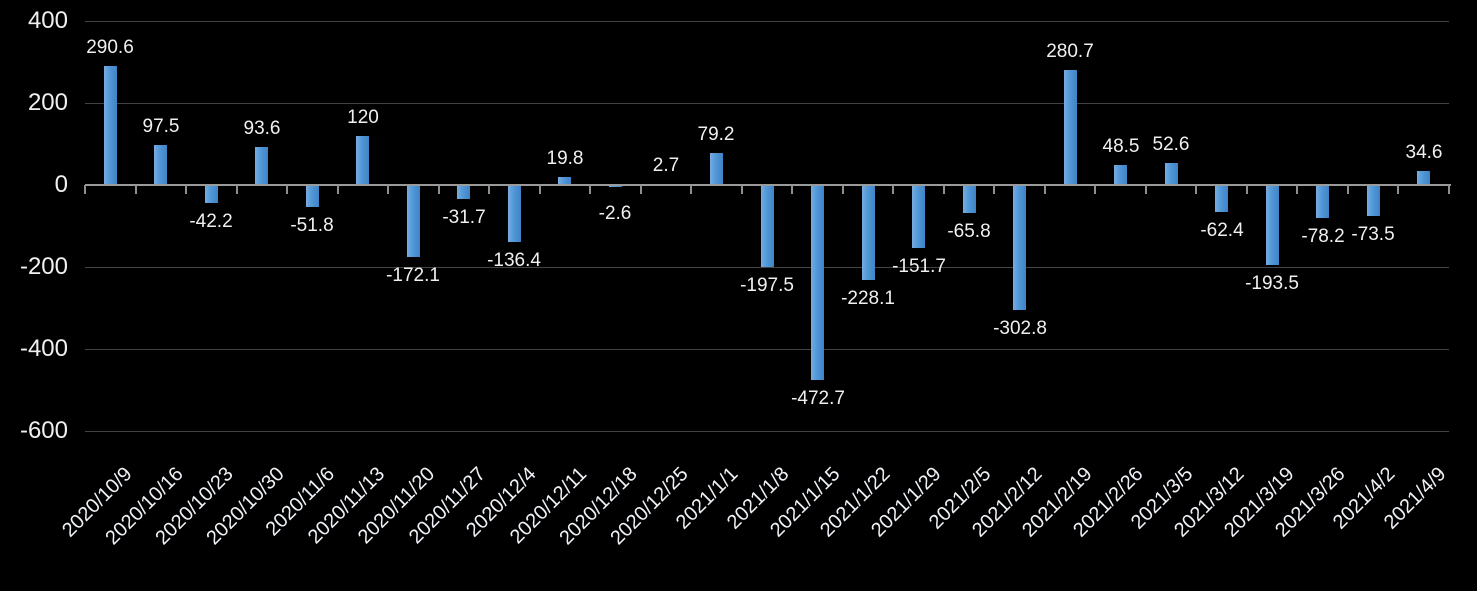  What do you see at coordinates (110, 47) in the screenshot?
I see `bar-value-label: 290.6` at bounding box center [110, 47].